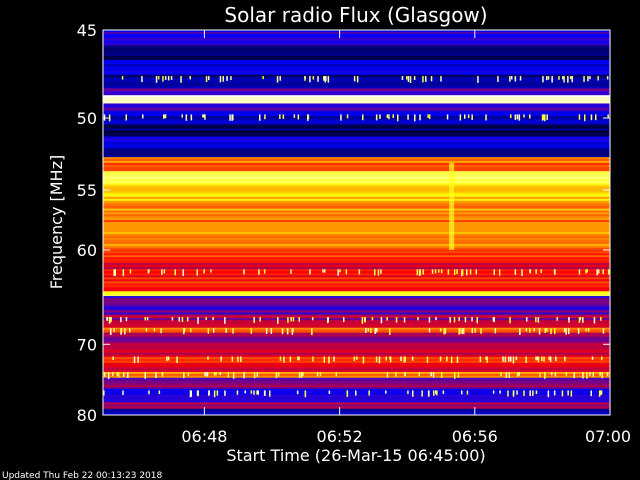  I want to click on burst-streak, so click(452, 206).